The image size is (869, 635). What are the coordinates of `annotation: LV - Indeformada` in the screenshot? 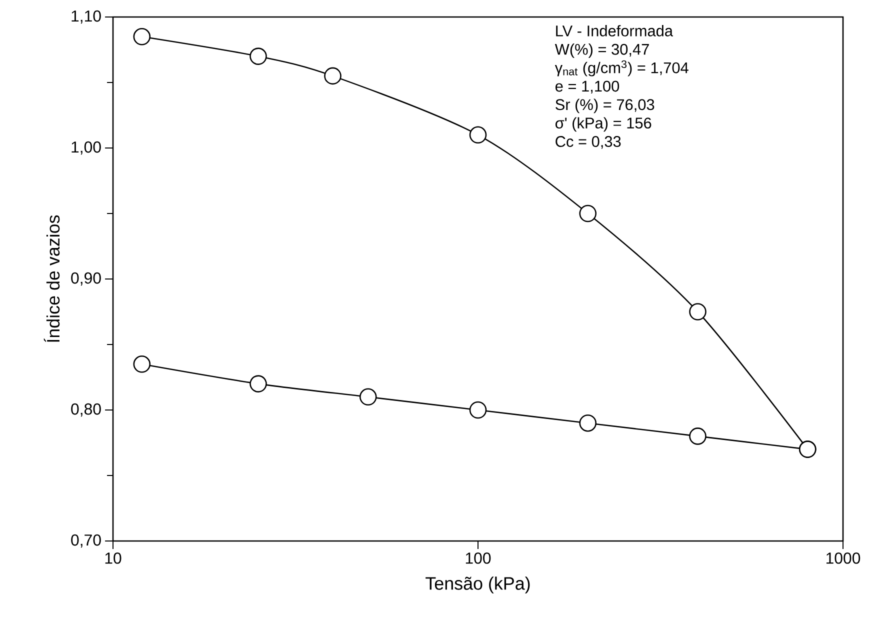 It's located at (614, 30).